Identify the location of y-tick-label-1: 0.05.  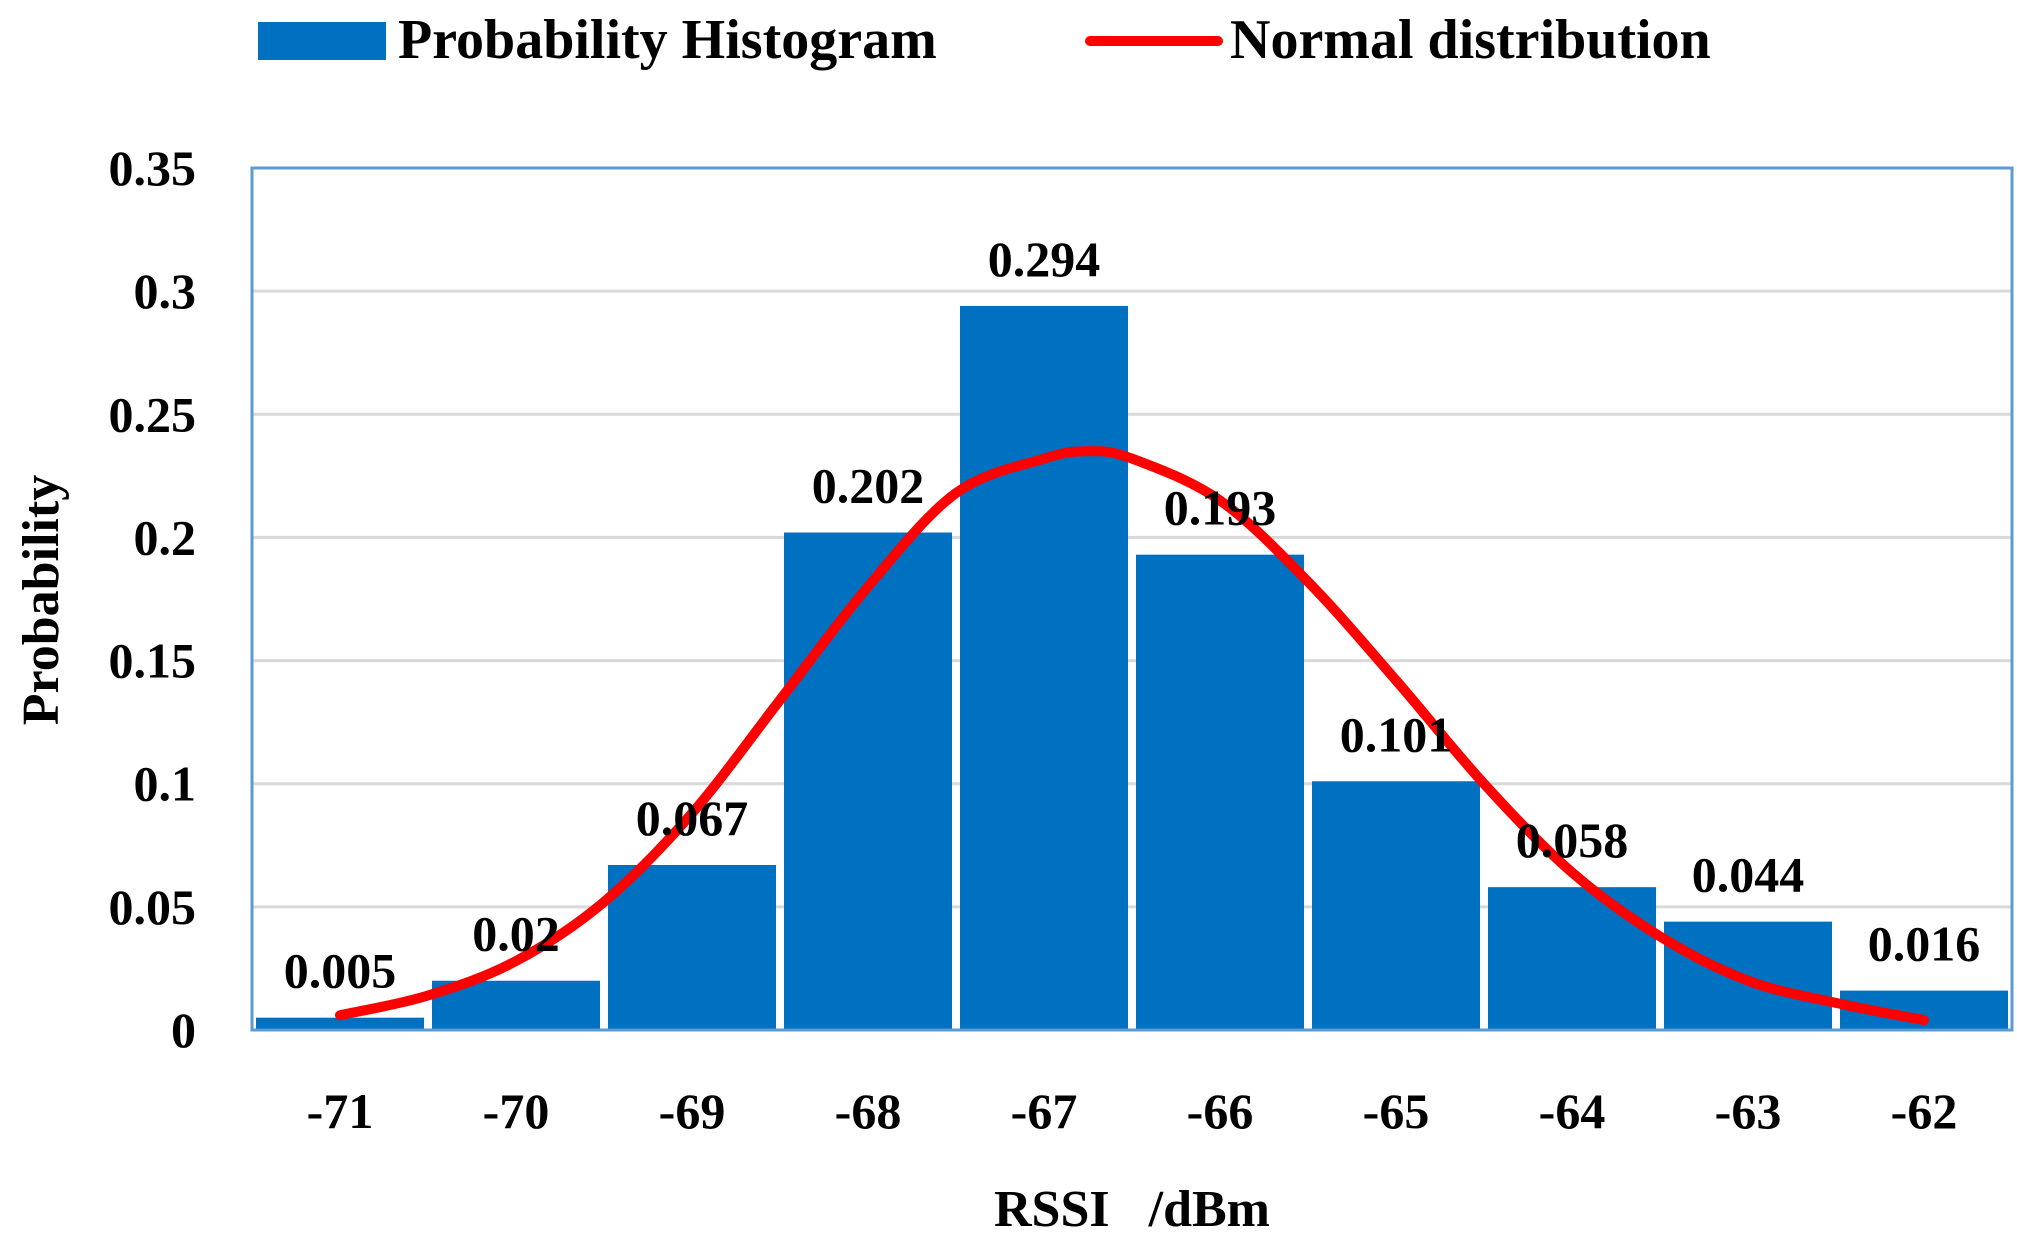
(153, 907).